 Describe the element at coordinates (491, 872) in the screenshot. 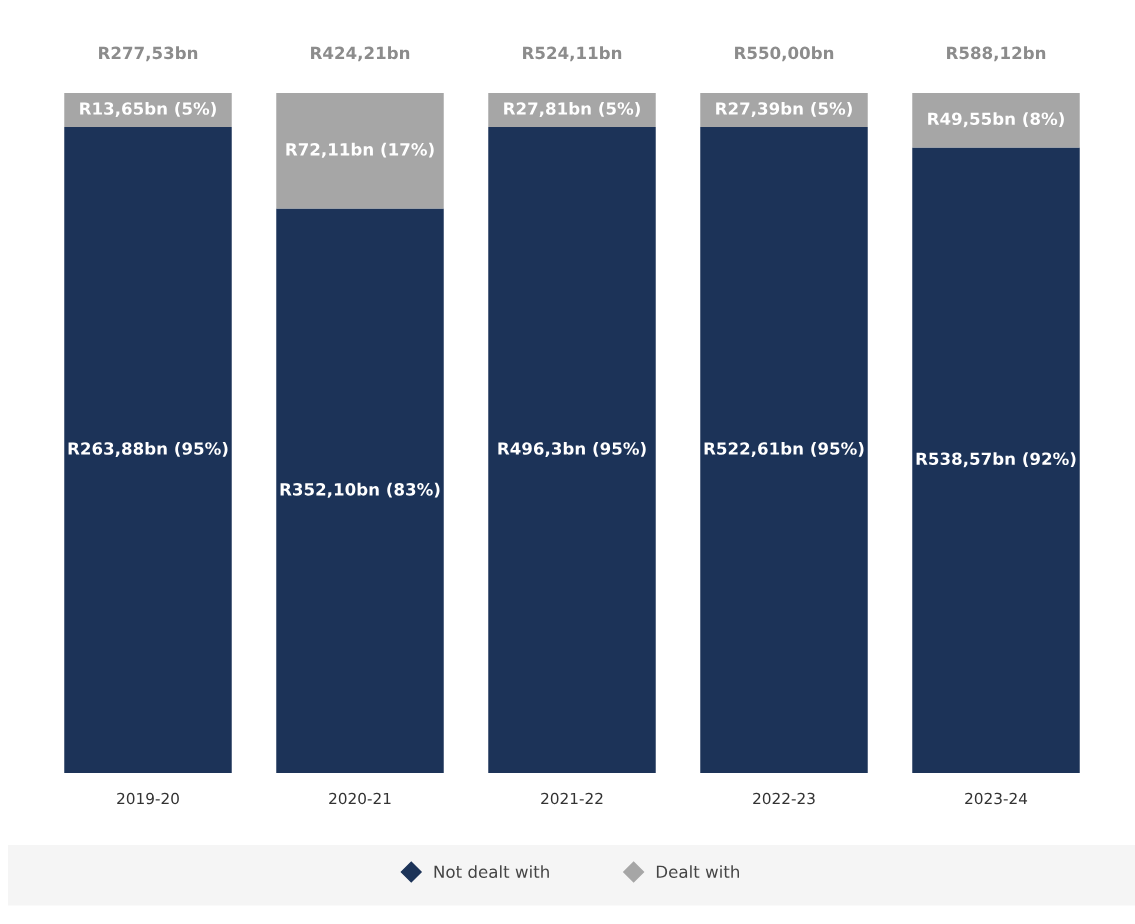

I see `legend-label: Not dealt with` at that location.